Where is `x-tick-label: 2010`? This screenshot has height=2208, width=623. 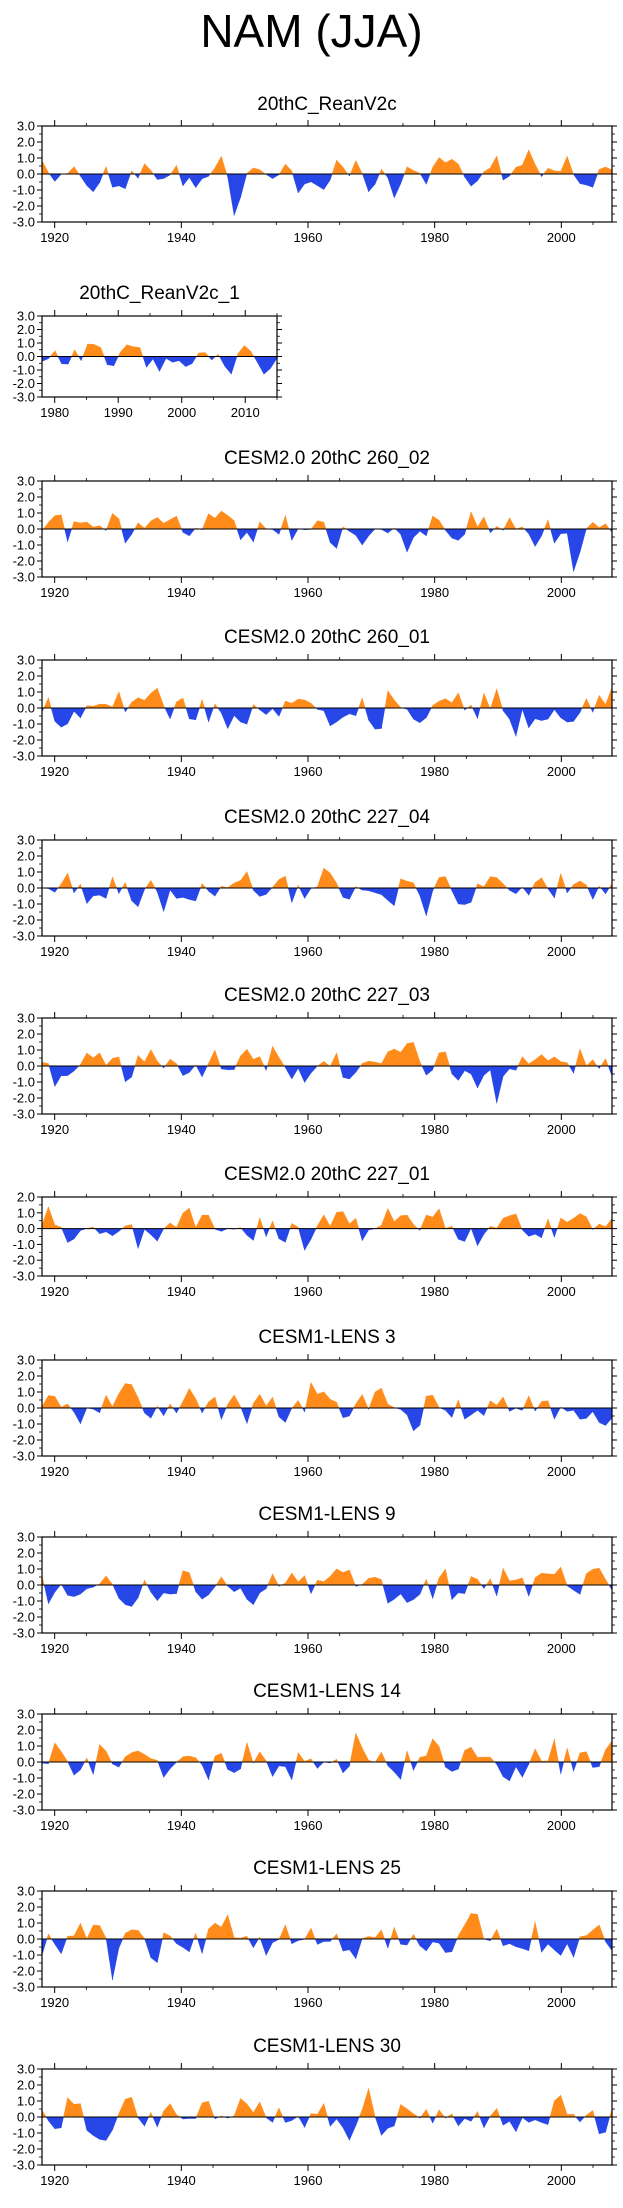 x-tick-label: 2010 is located at coordinates (245, 412).